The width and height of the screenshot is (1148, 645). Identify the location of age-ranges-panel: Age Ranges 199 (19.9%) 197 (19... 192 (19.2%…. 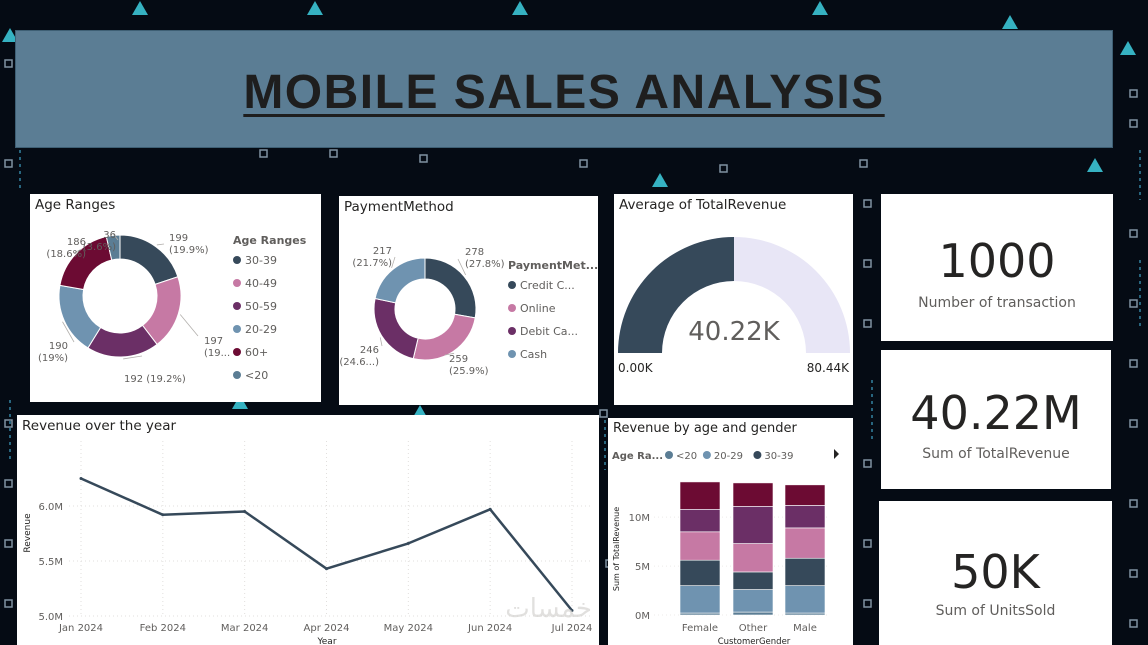
(175, 298).